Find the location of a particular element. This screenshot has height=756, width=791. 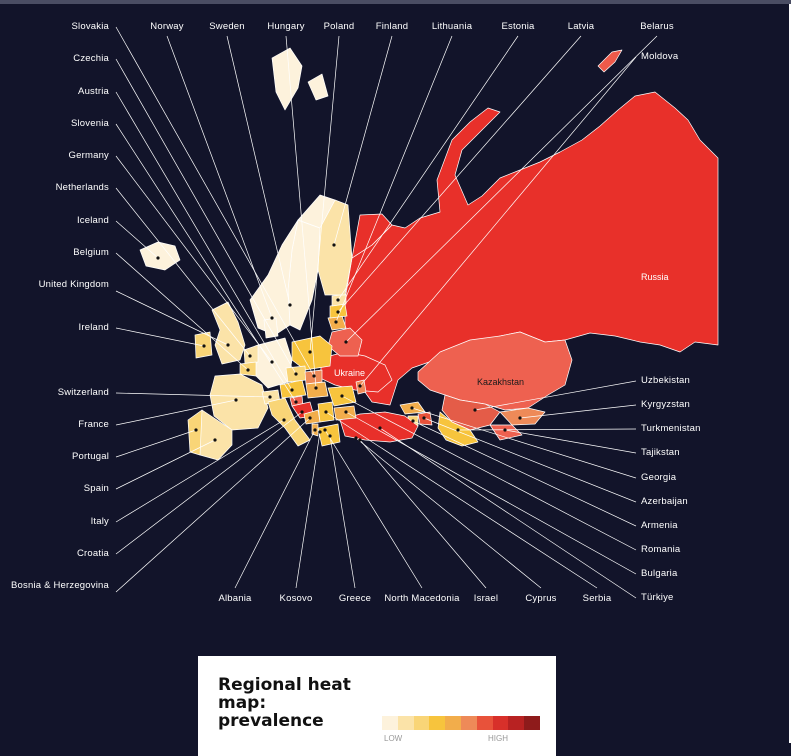

leader-line-finland is located at coordinates (363, 140).